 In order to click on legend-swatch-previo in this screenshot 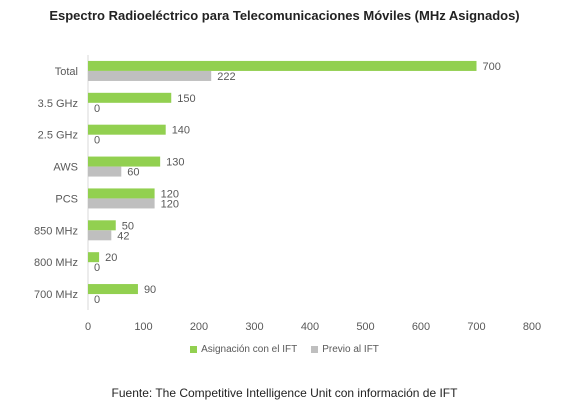, I will do `click(315, 349)`.